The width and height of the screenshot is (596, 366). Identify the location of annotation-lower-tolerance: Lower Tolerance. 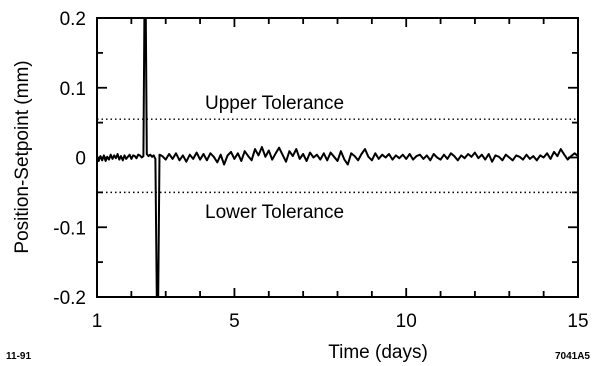
(274, 212).